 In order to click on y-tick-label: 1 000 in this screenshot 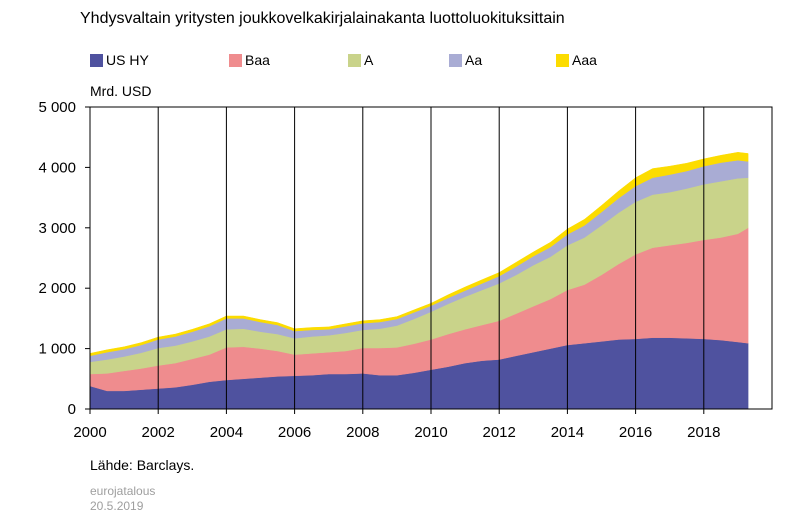, I will do `click(57, 349)`.